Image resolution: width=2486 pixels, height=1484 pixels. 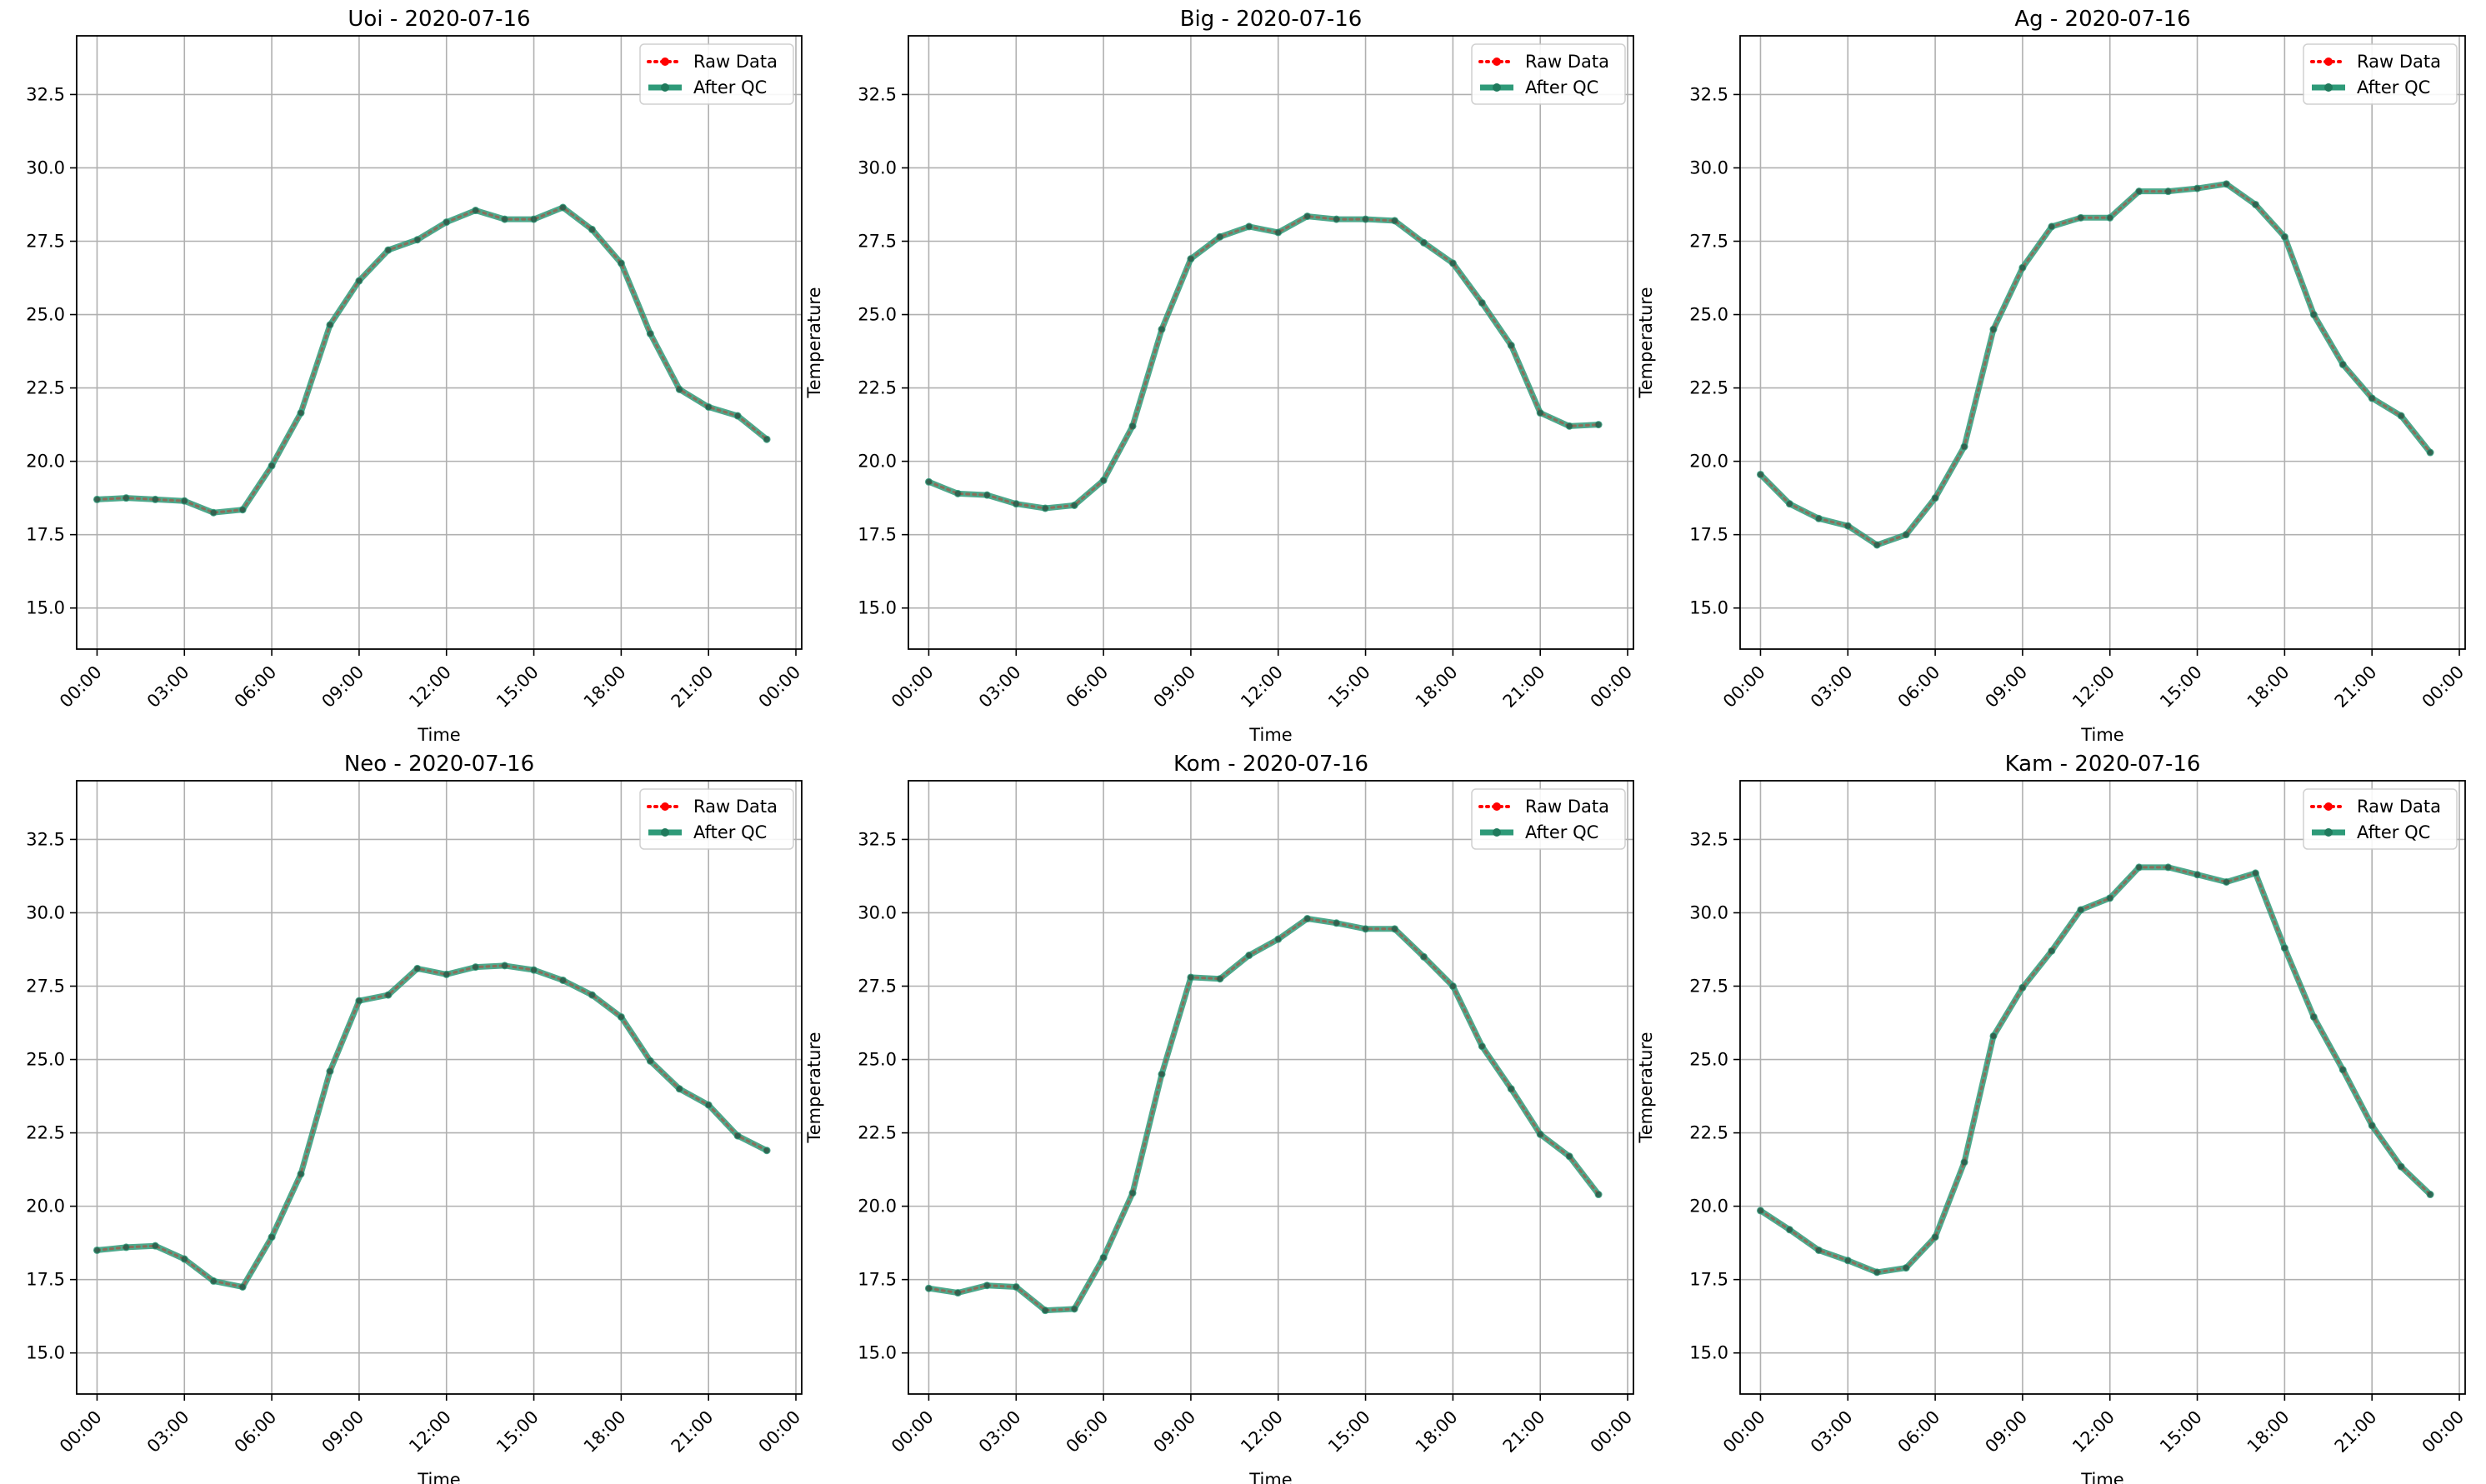 I want to click on x-tick-label: 21:00, so click(x=2356, y=687).